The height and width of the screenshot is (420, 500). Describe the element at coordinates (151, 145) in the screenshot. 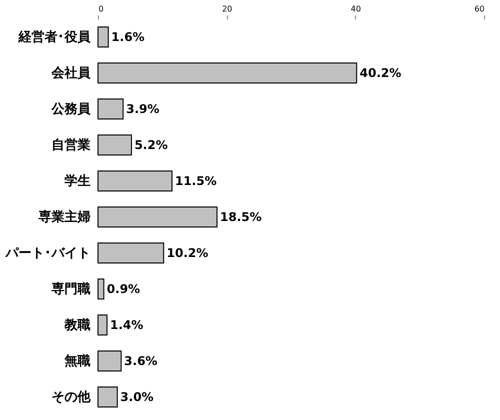

I see `data-label: 5.2%` at that location.